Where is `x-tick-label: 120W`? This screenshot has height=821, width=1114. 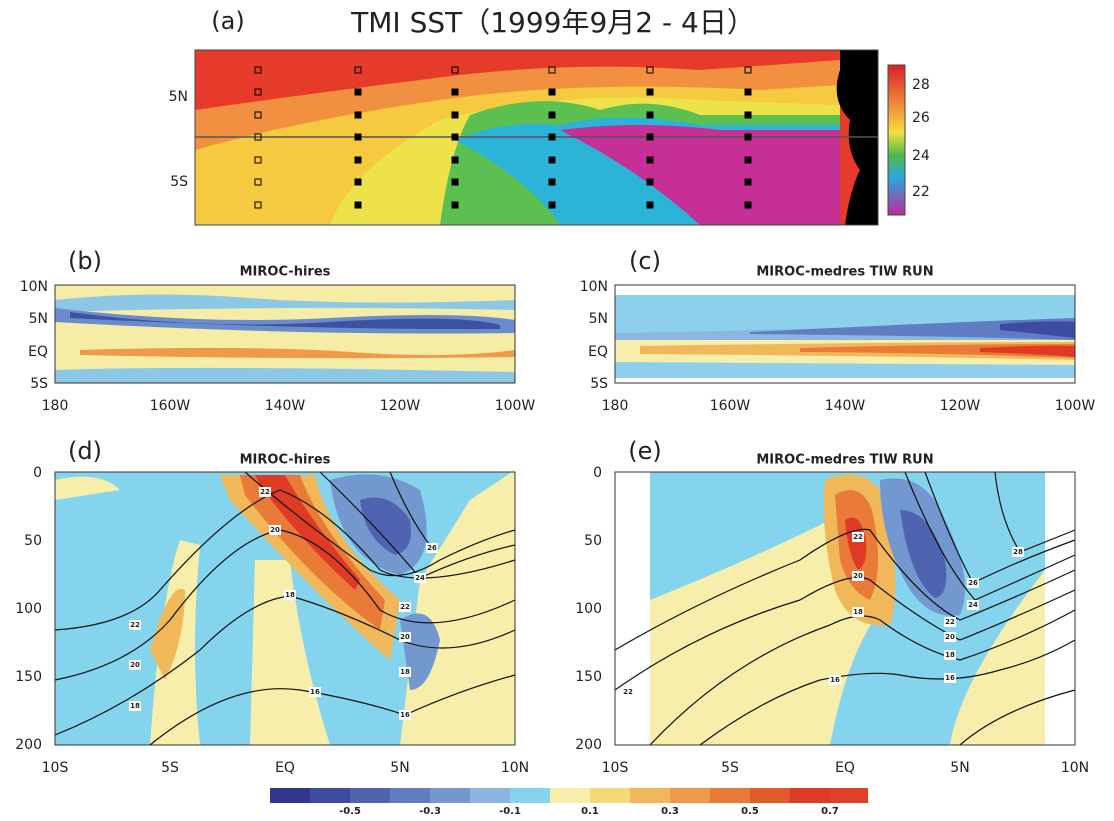
x-tick-label: 120W is located at coordinates (400, 406).